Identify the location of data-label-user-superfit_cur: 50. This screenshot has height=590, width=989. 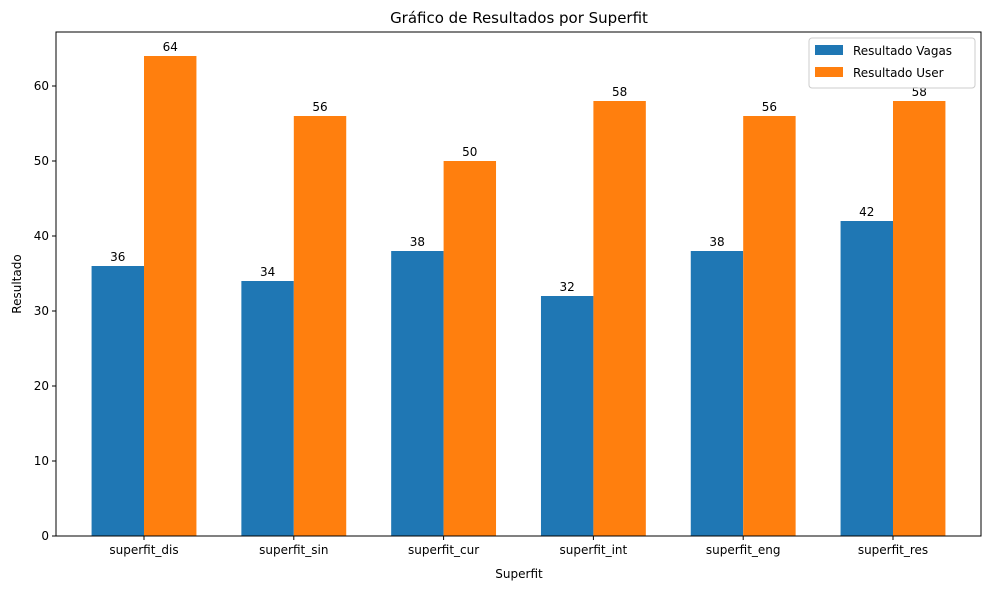
(469, 152).